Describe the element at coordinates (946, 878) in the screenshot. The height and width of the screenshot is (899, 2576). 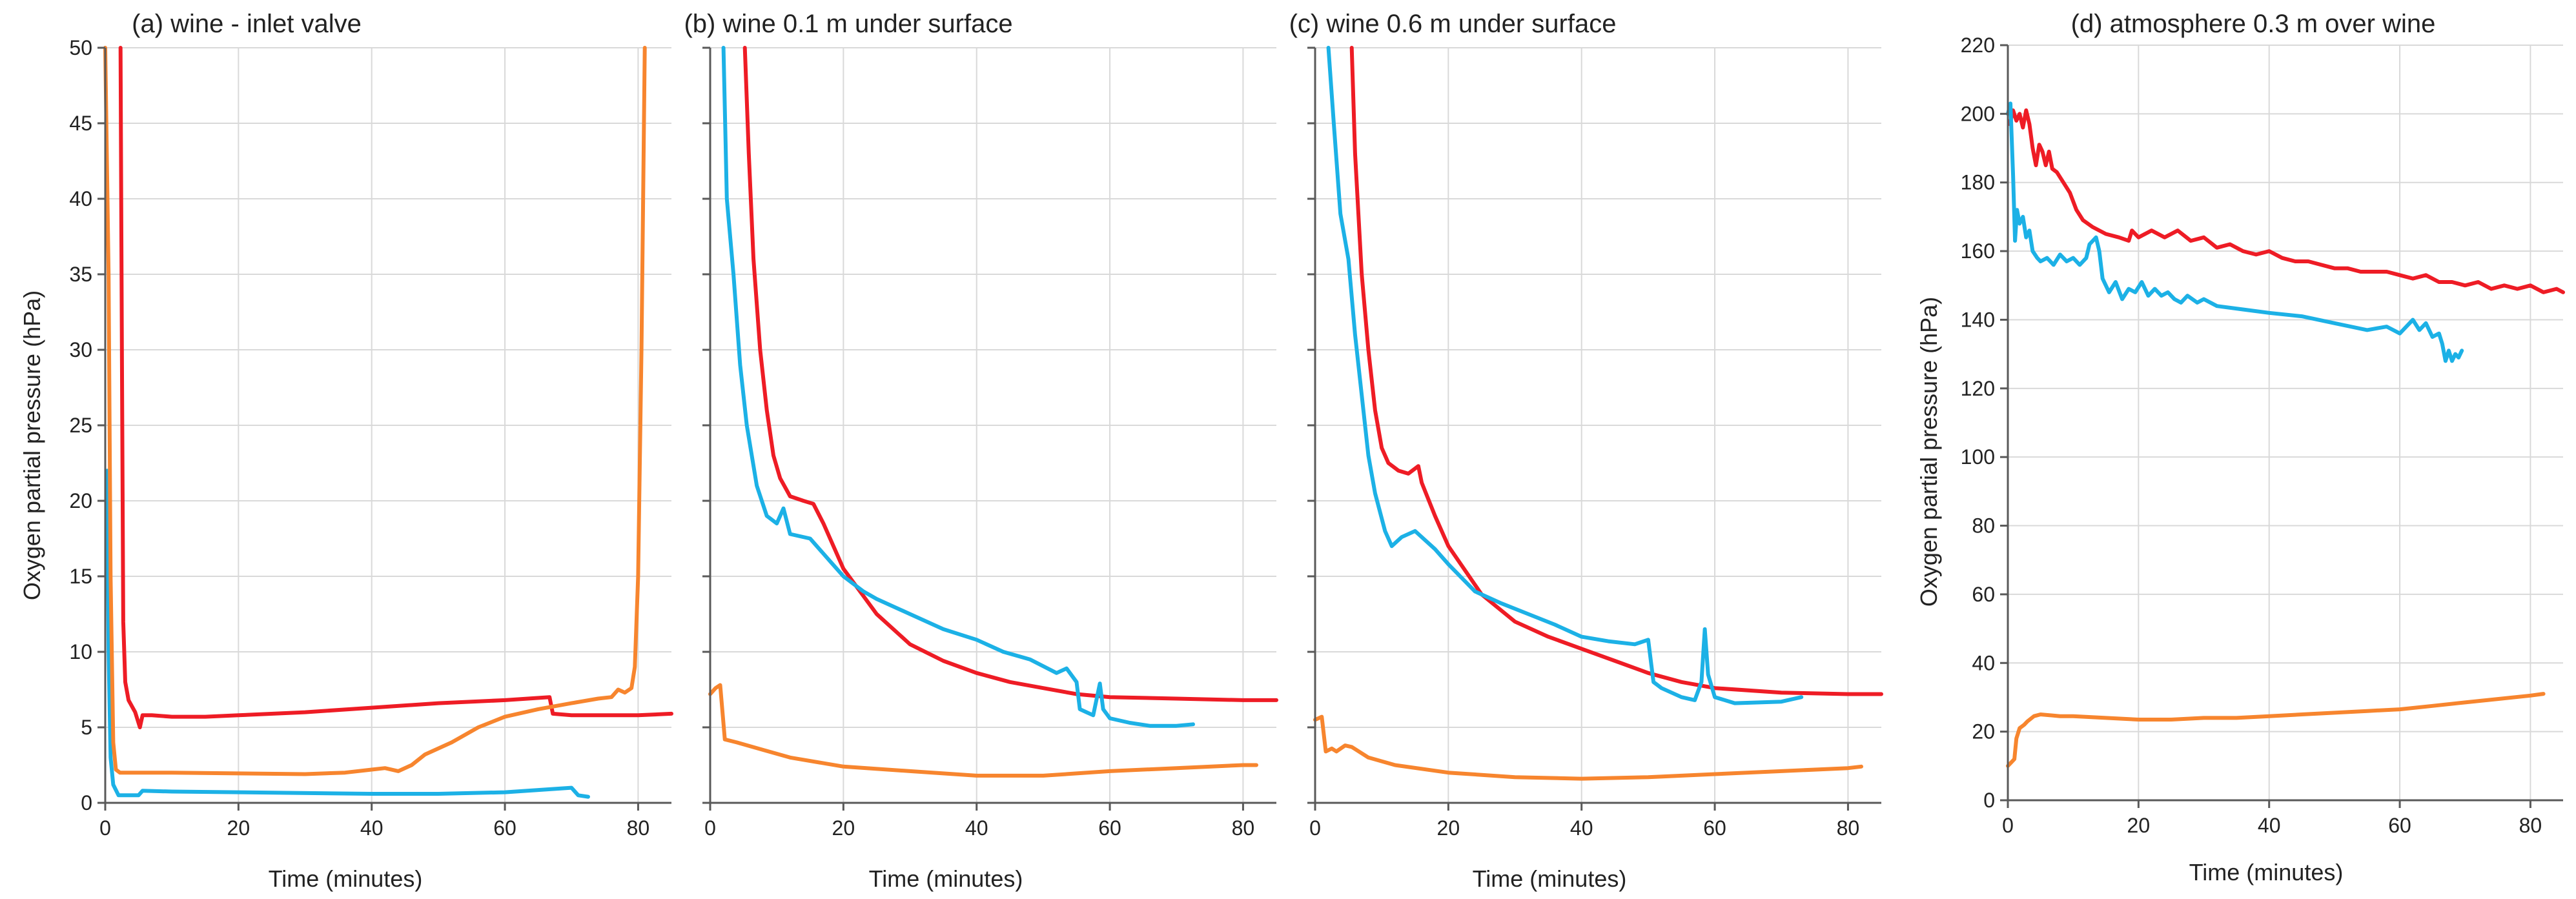
I see `panel-b-x-label: Time (minutes)` at that location.